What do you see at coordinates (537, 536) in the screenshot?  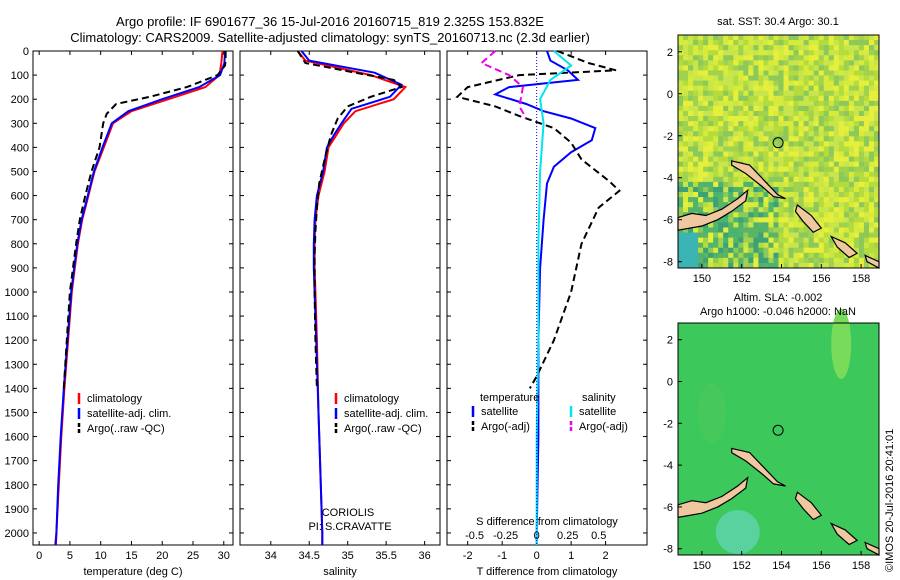 I see `difference-s-tick-label: 0` at bounding box center [537, 536].